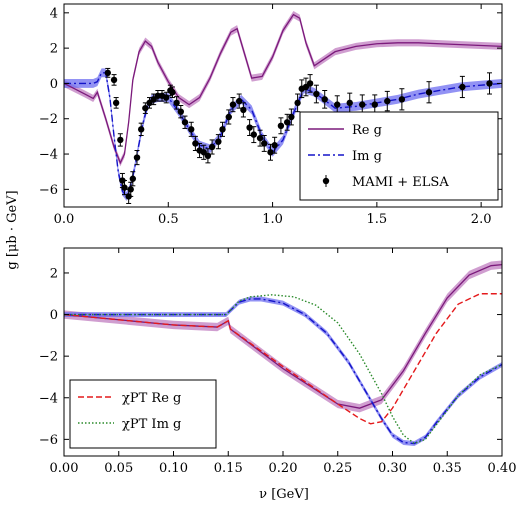 This screenshot has height=506, width=517. Describe the element at coordinates (337, 468) in the screenshot. I see `x-tick-label: 0.25` at that location.